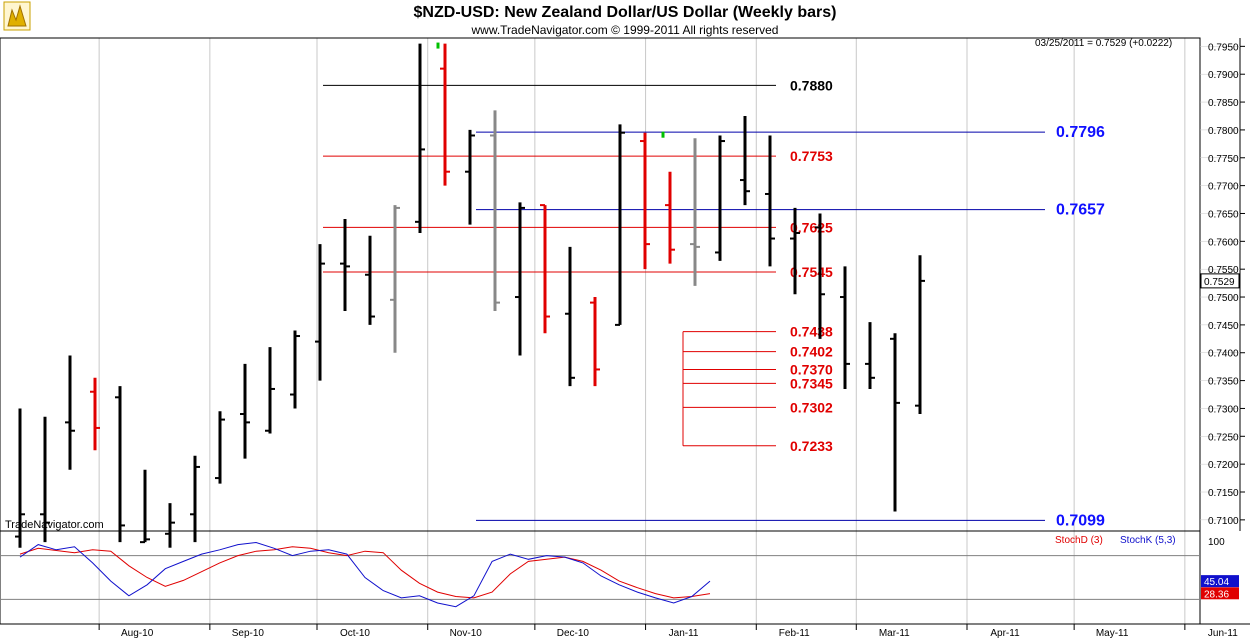  Describe the element at coordinates (1103, 43) in the screenshot. I see `price-readout: 03/25/2011 = 0.7529 (+0.0222)` at that location.